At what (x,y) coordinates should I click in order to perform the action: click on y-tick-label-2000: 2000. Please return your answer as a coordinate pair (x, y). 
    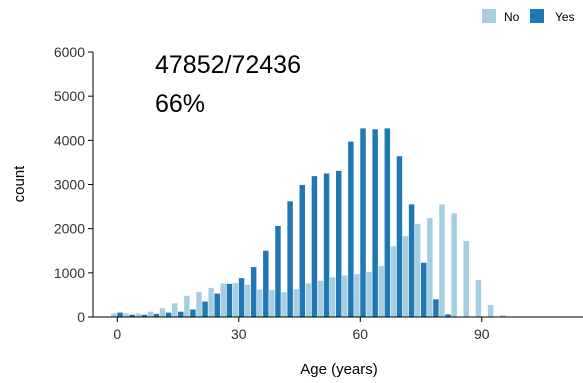
    Looking at the image, I should click on (69, 229).